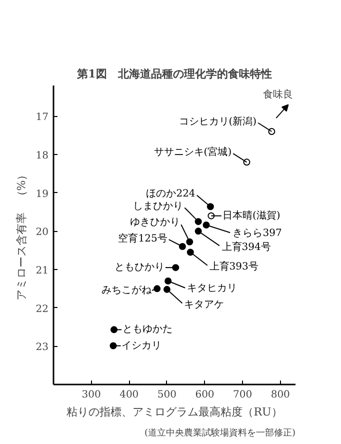 The width and height of the screenshot is (341, 444). What do you see at coordinates (242, 395) in the screenshot?
I see `x-tick-label: 700` at bounding box center [242, 395].